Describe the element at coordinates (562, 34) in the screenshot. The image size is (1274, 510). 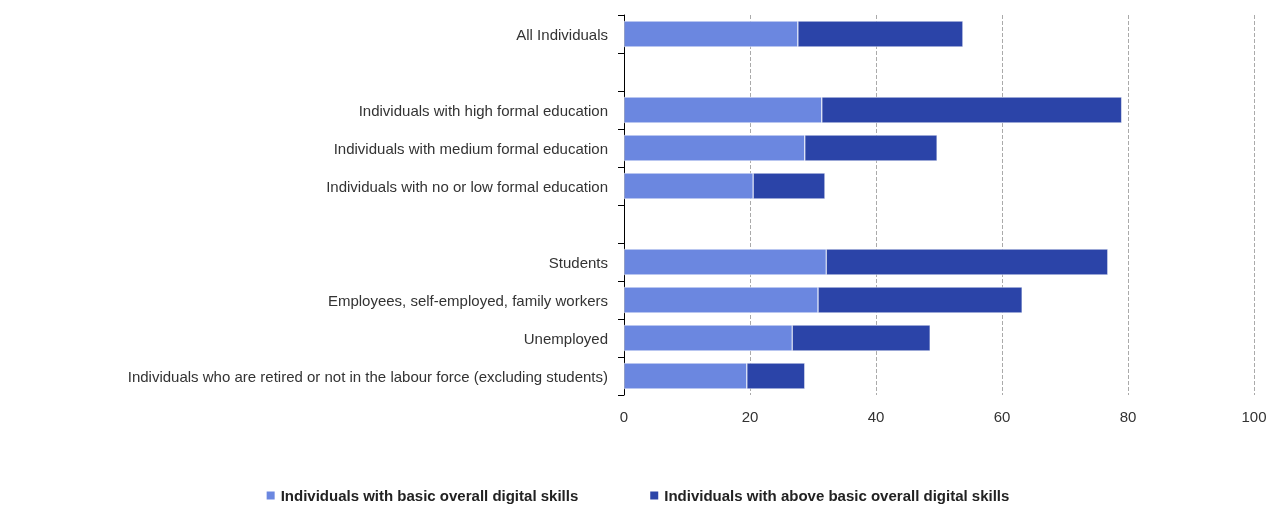
I see `y-tick-label: All Individuals` at that location.